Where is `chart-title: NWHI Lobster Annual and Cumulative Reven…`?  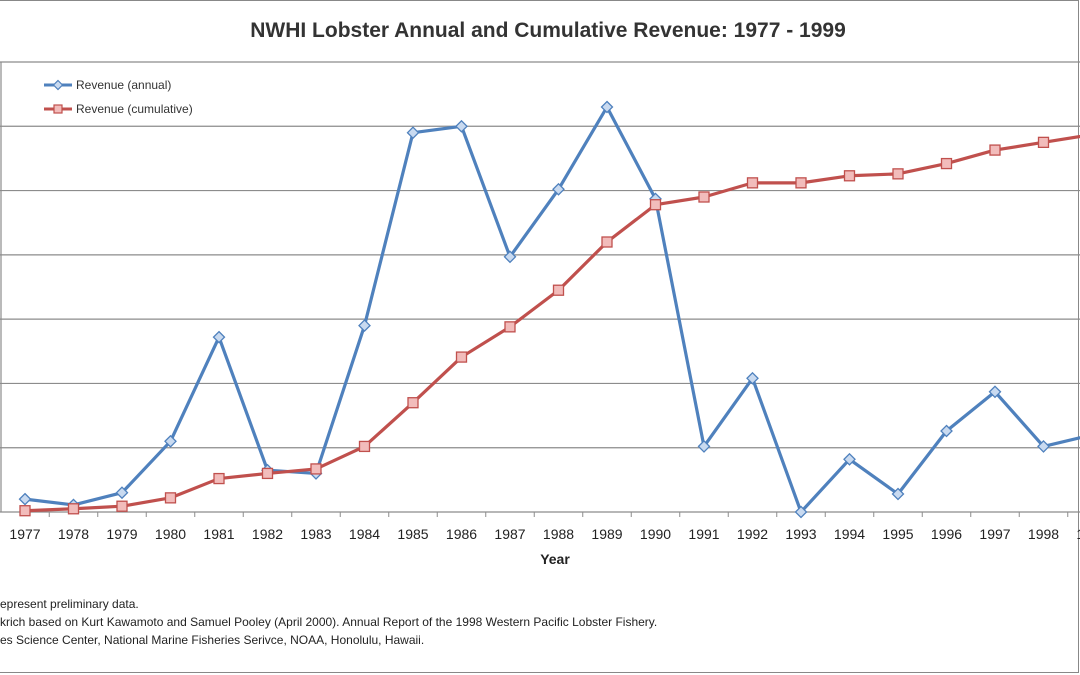
chart-title: NWHI Lobster Annual and Cumulative Reven… is located at coordinates (548, 30).